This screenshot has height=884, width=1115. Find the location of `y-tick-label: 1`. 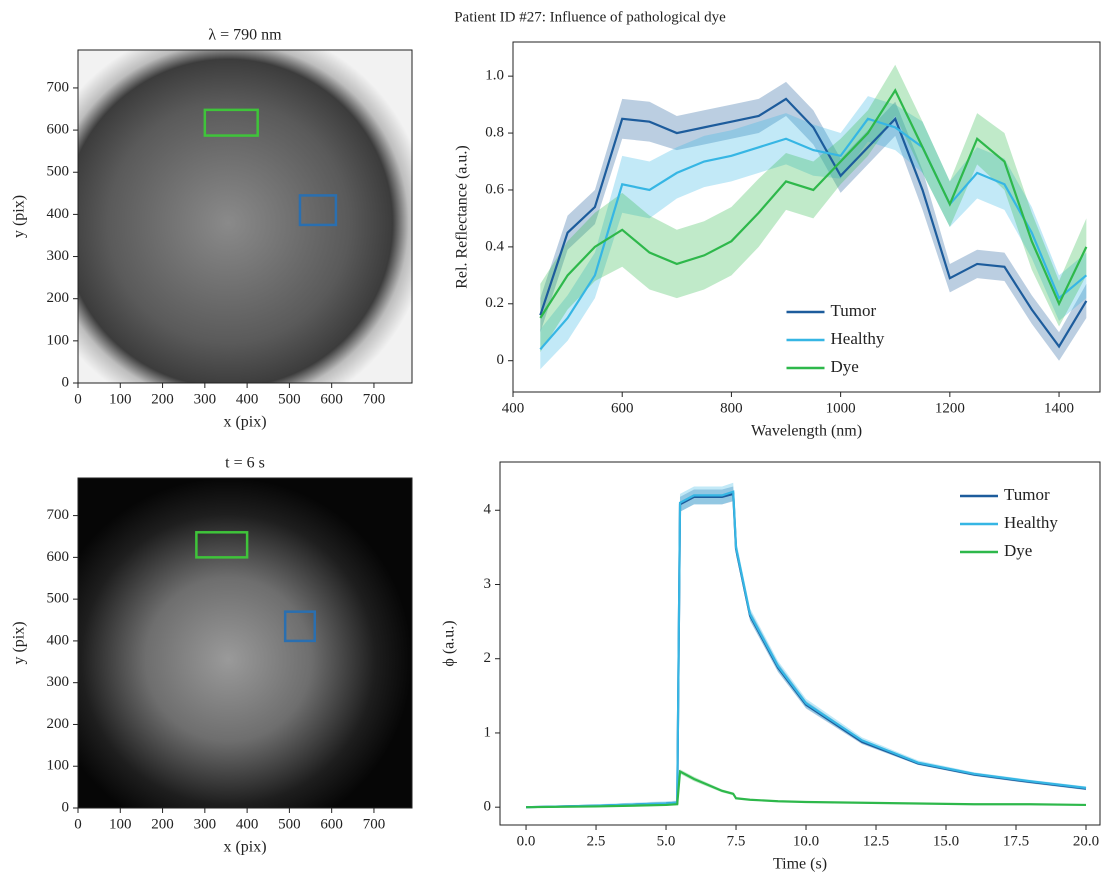

y-tick-label: 1 is located at coordinates (488, 732).